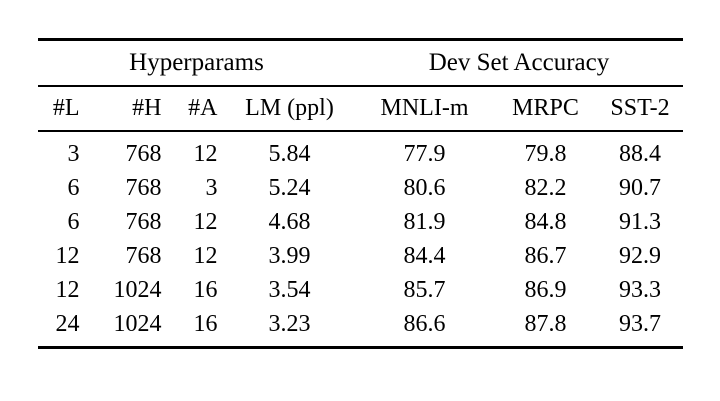  What do you see at coordinates (545, 188) in the screenshot?
I see `table-cell: 82.2` at bounding box center [545, 188].